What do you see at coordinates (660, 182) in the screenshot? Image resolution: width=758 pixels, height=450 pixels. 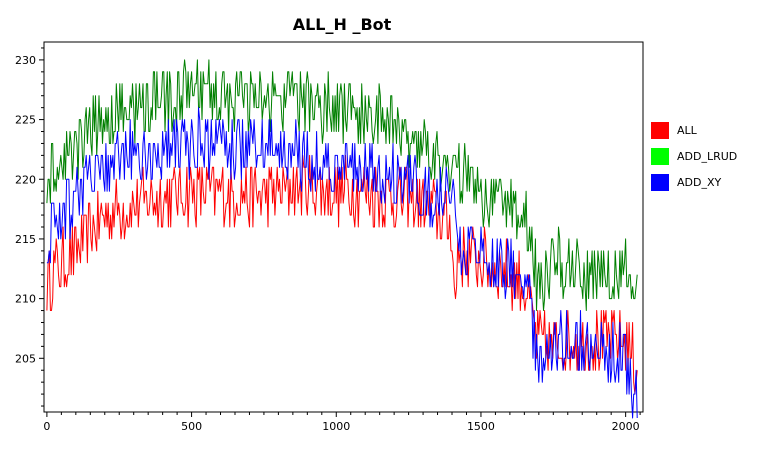 I see `legend-swatch-add-xy` at bounding box center [660, 182].